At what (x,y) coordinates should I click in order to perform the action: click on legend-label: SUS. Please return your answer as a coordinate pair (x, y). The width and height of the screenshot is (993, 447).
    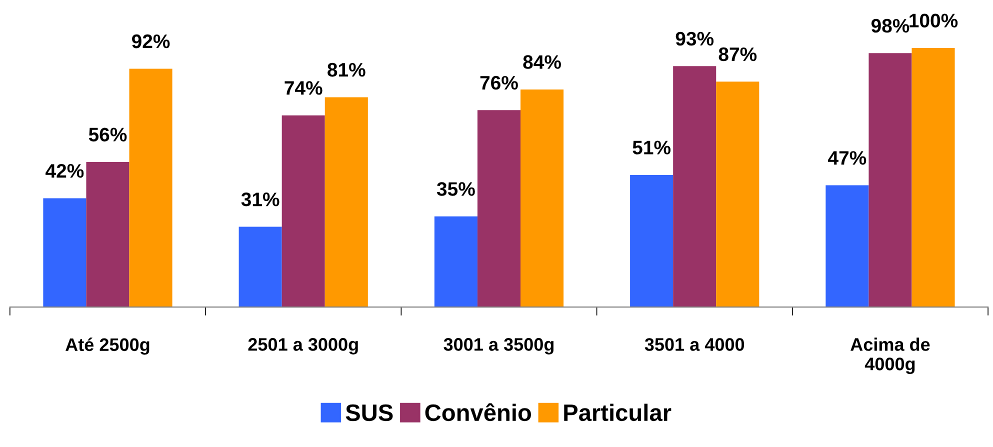
    Looking at the image, I should click on (369, 413).